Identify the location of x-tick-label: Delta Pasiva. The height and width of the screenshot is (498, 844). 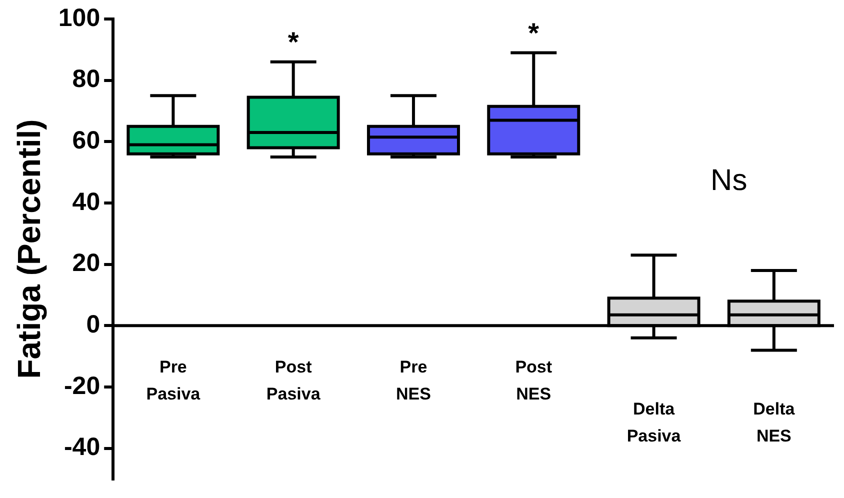
(654, 422).